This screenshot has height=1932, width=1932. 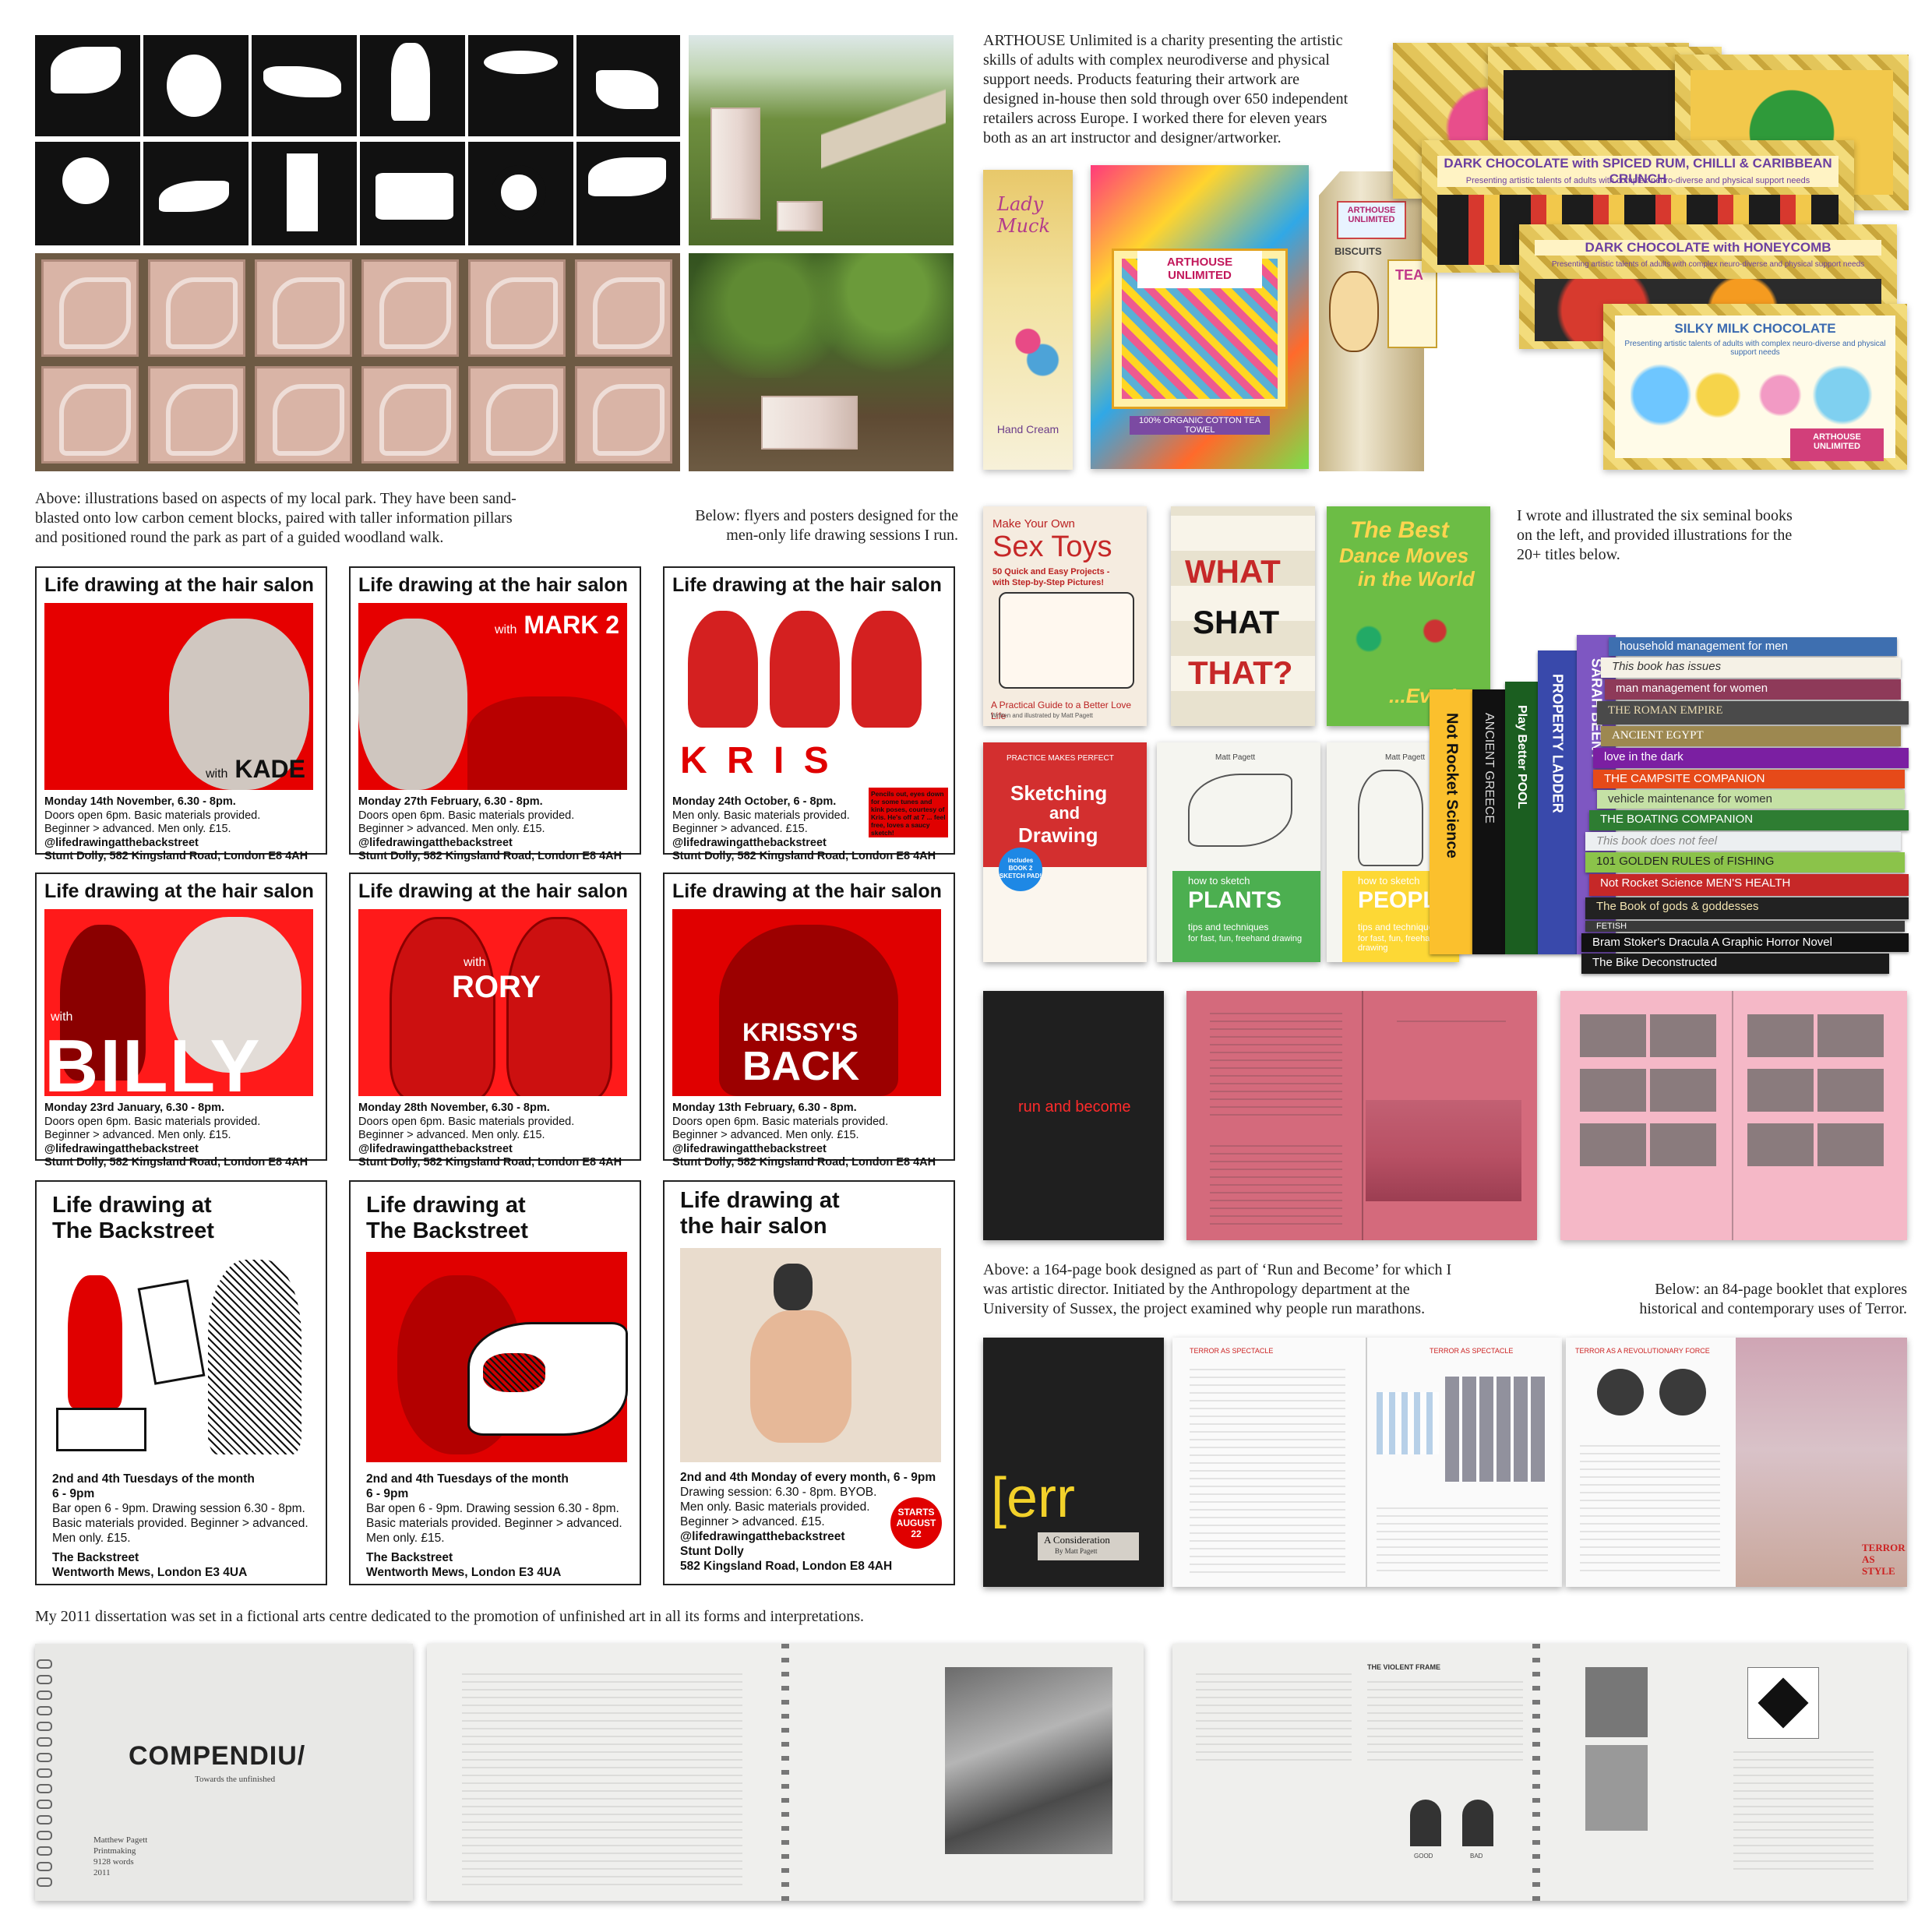 I want to click on spine-stack: love in the dark, so click(x=1751, y=758).